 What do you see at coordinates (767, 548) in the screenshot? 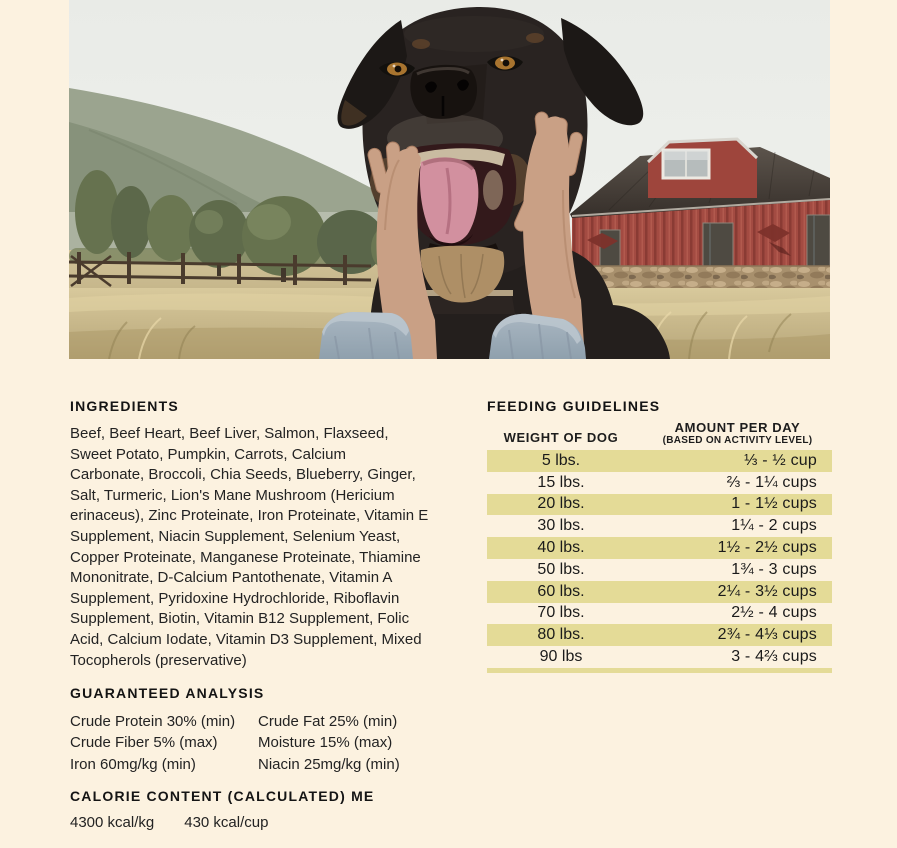
I see `amount-cell: 1½ - 2½ cups` at bounding box center [767, 548].